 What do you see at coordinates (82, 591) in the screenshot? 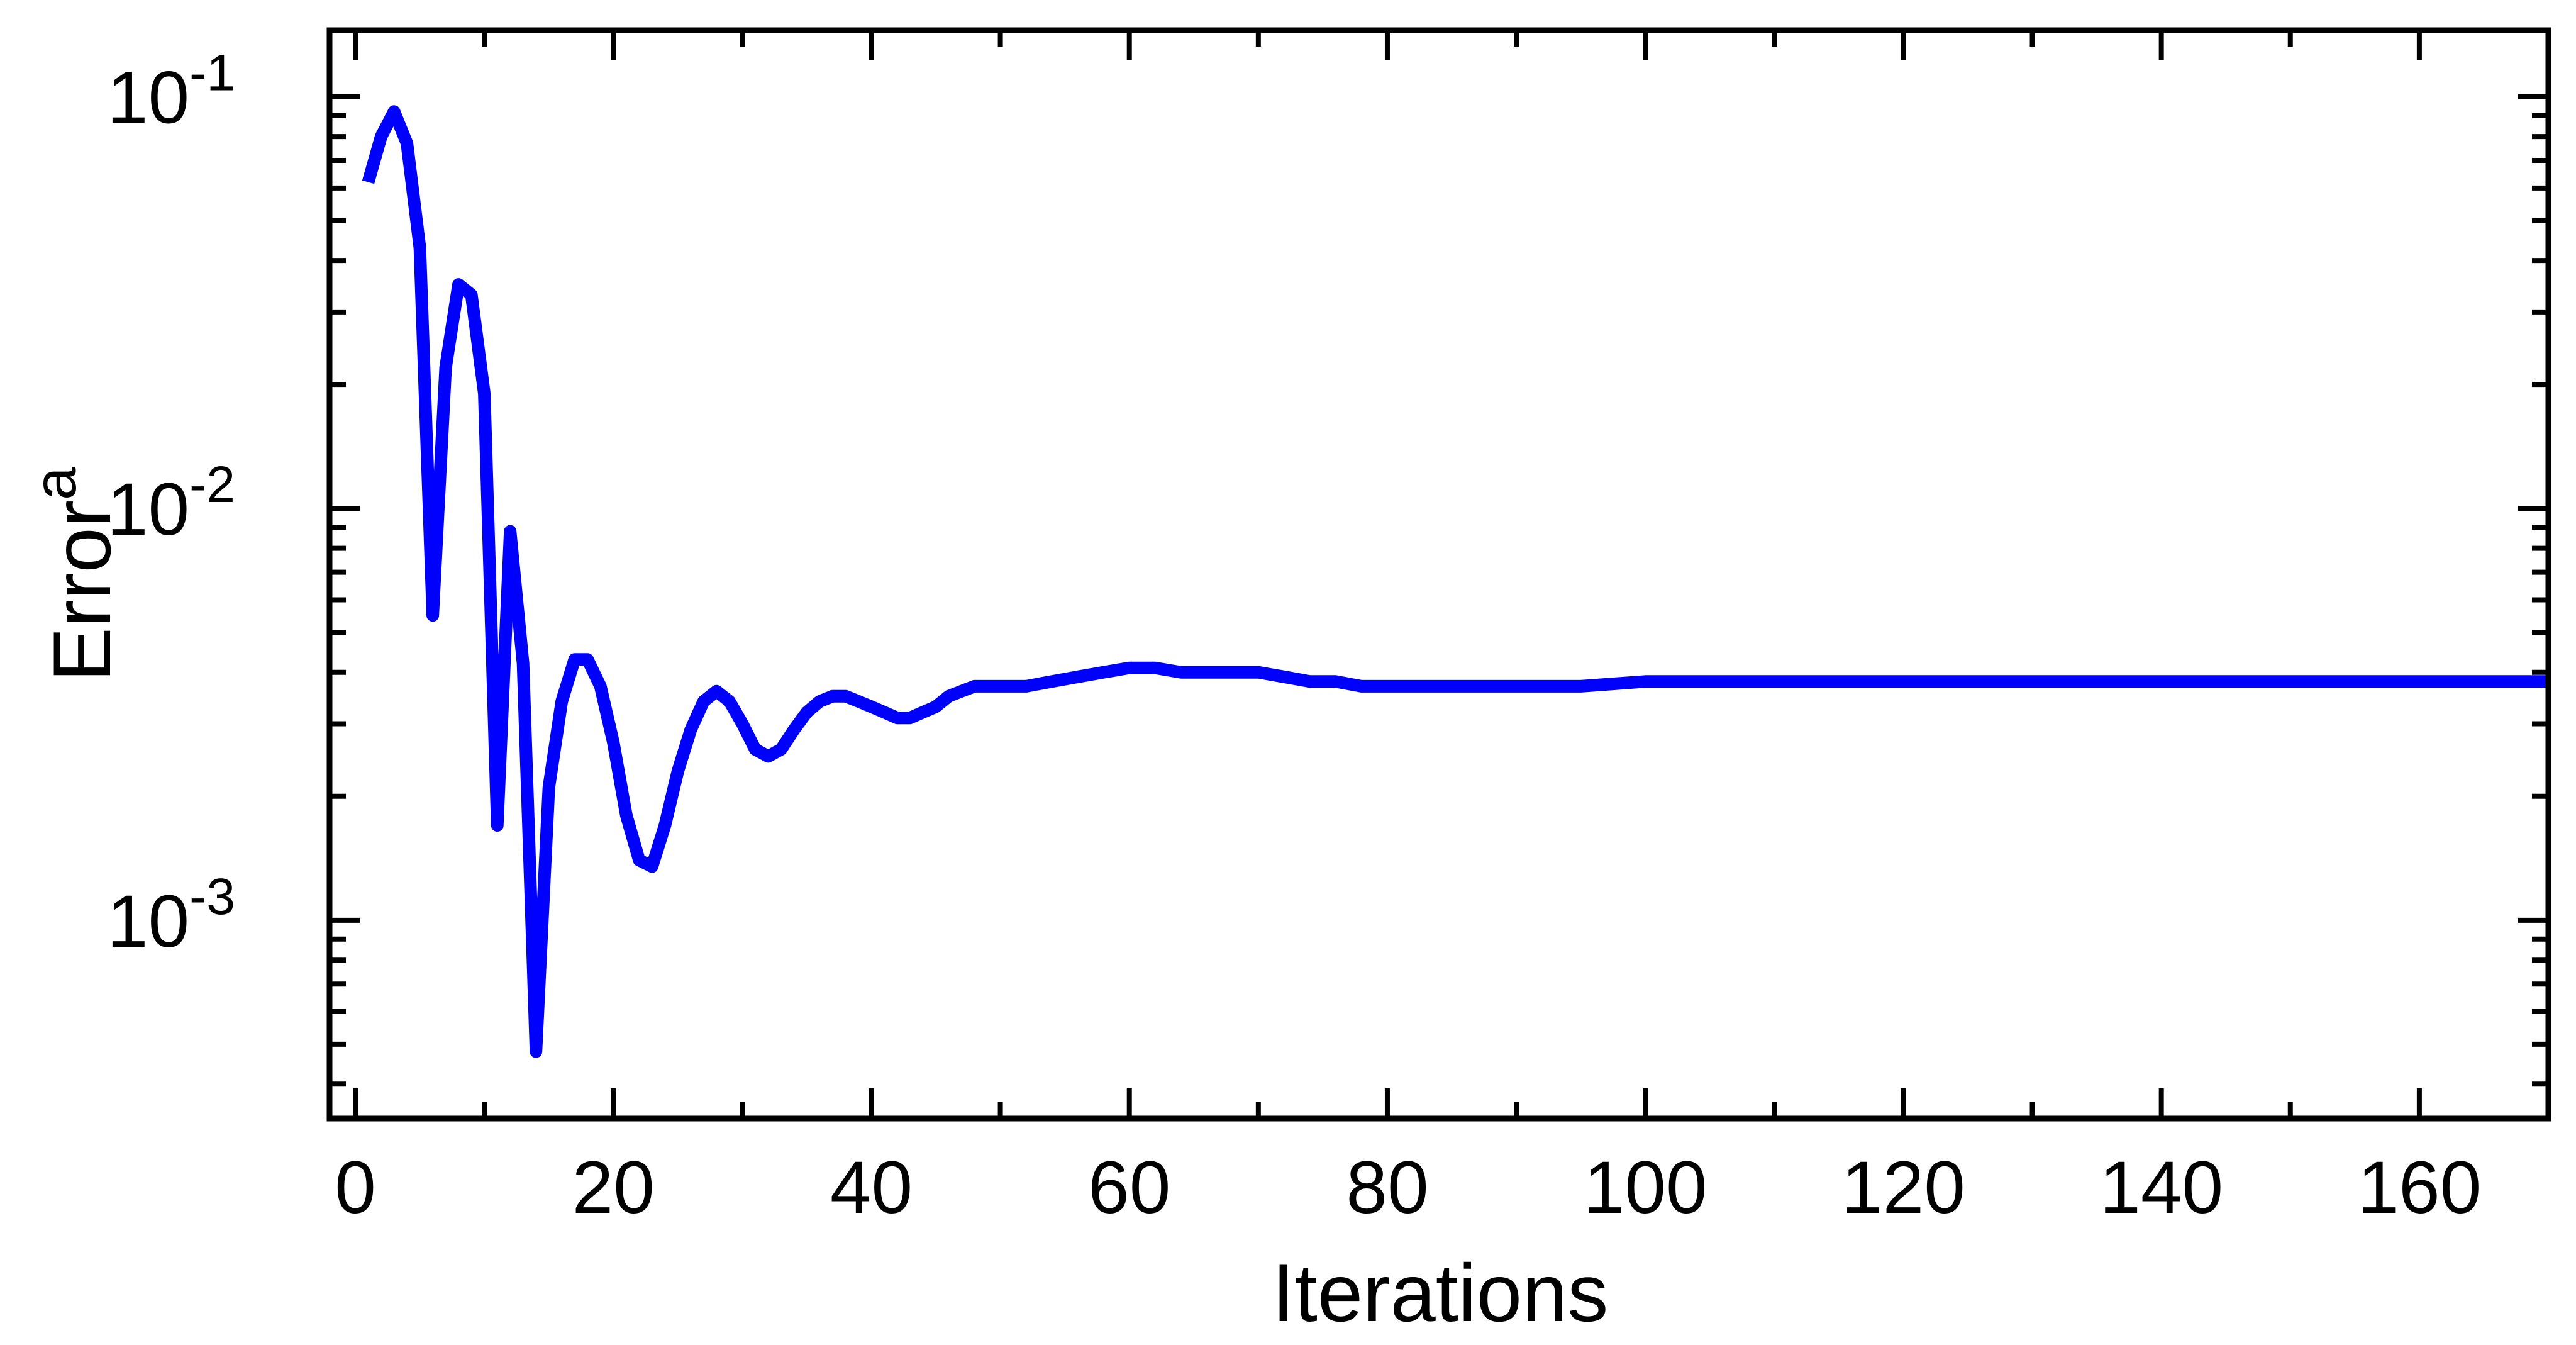
I see `y-axis-title-main: Error` at bounding box center [82, 591].